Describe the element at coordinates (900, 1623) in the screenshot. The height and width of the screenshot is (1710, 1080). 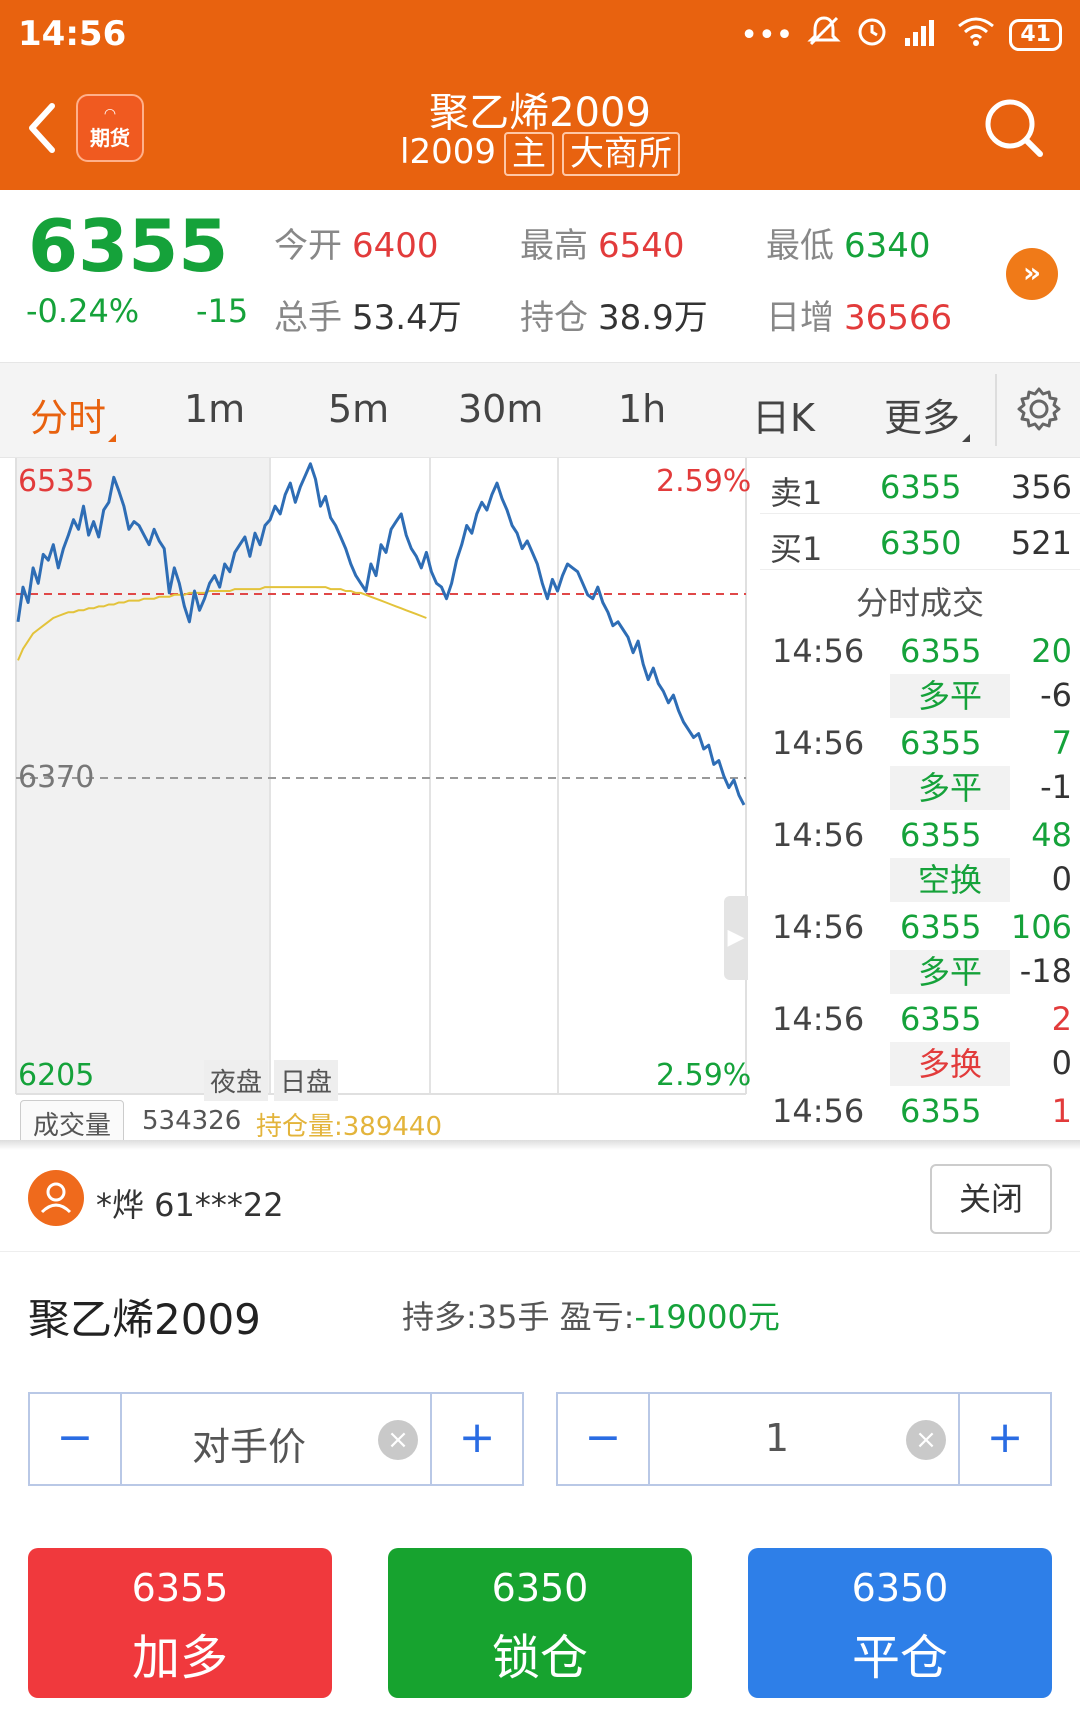
I see `close-position-button: 6350 平仓` at that location.